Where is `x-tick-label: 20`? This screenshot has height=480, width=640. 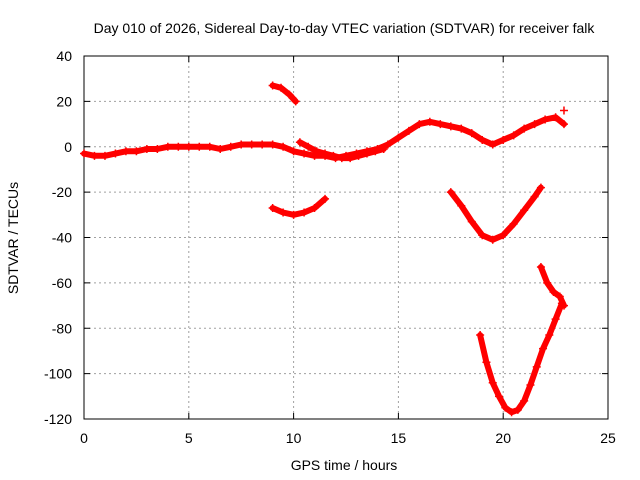
x-tick-label: 20 is located at coordinates (503, 438).